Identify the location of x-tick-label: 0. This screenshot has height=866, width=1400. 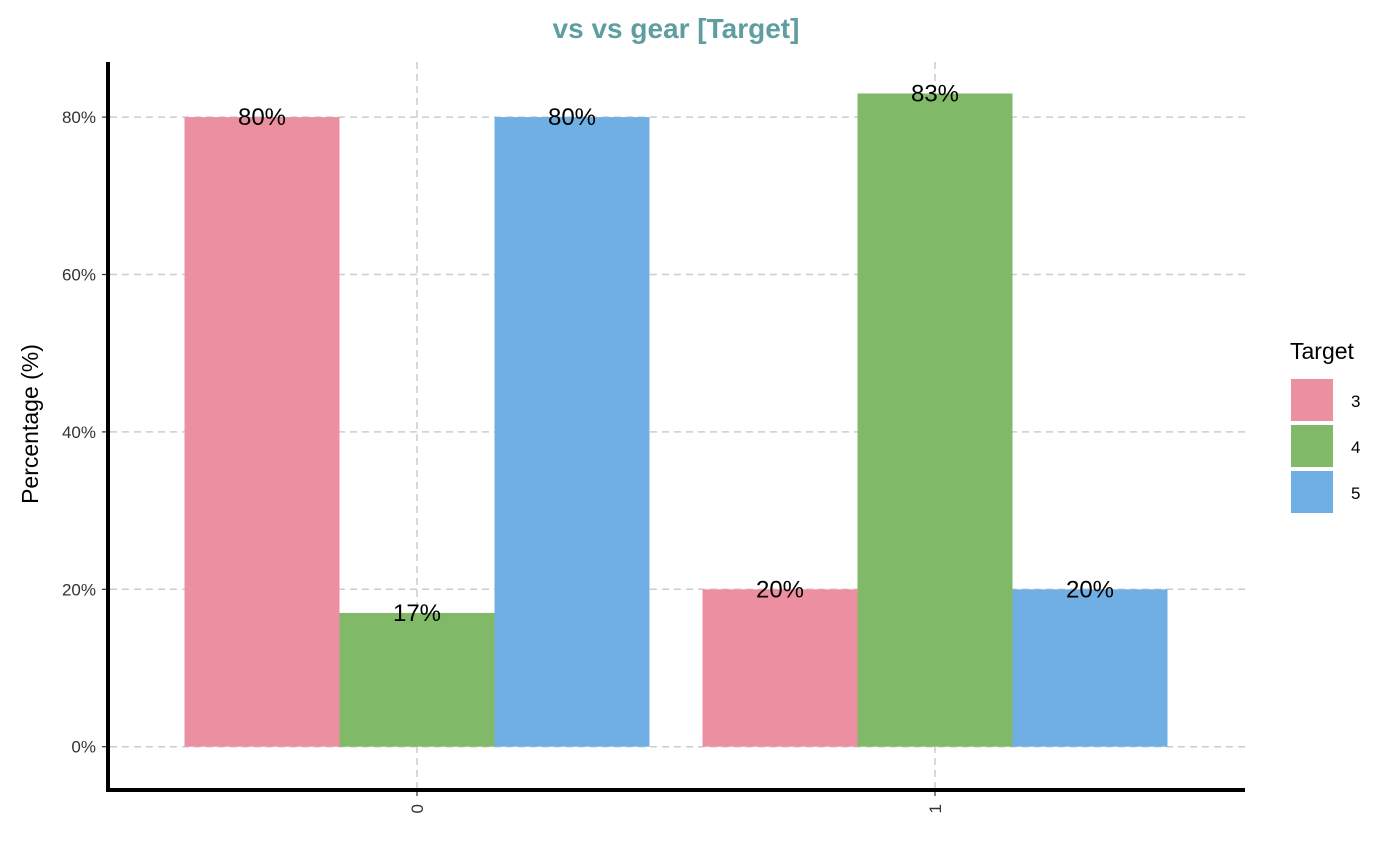
(417, 808).